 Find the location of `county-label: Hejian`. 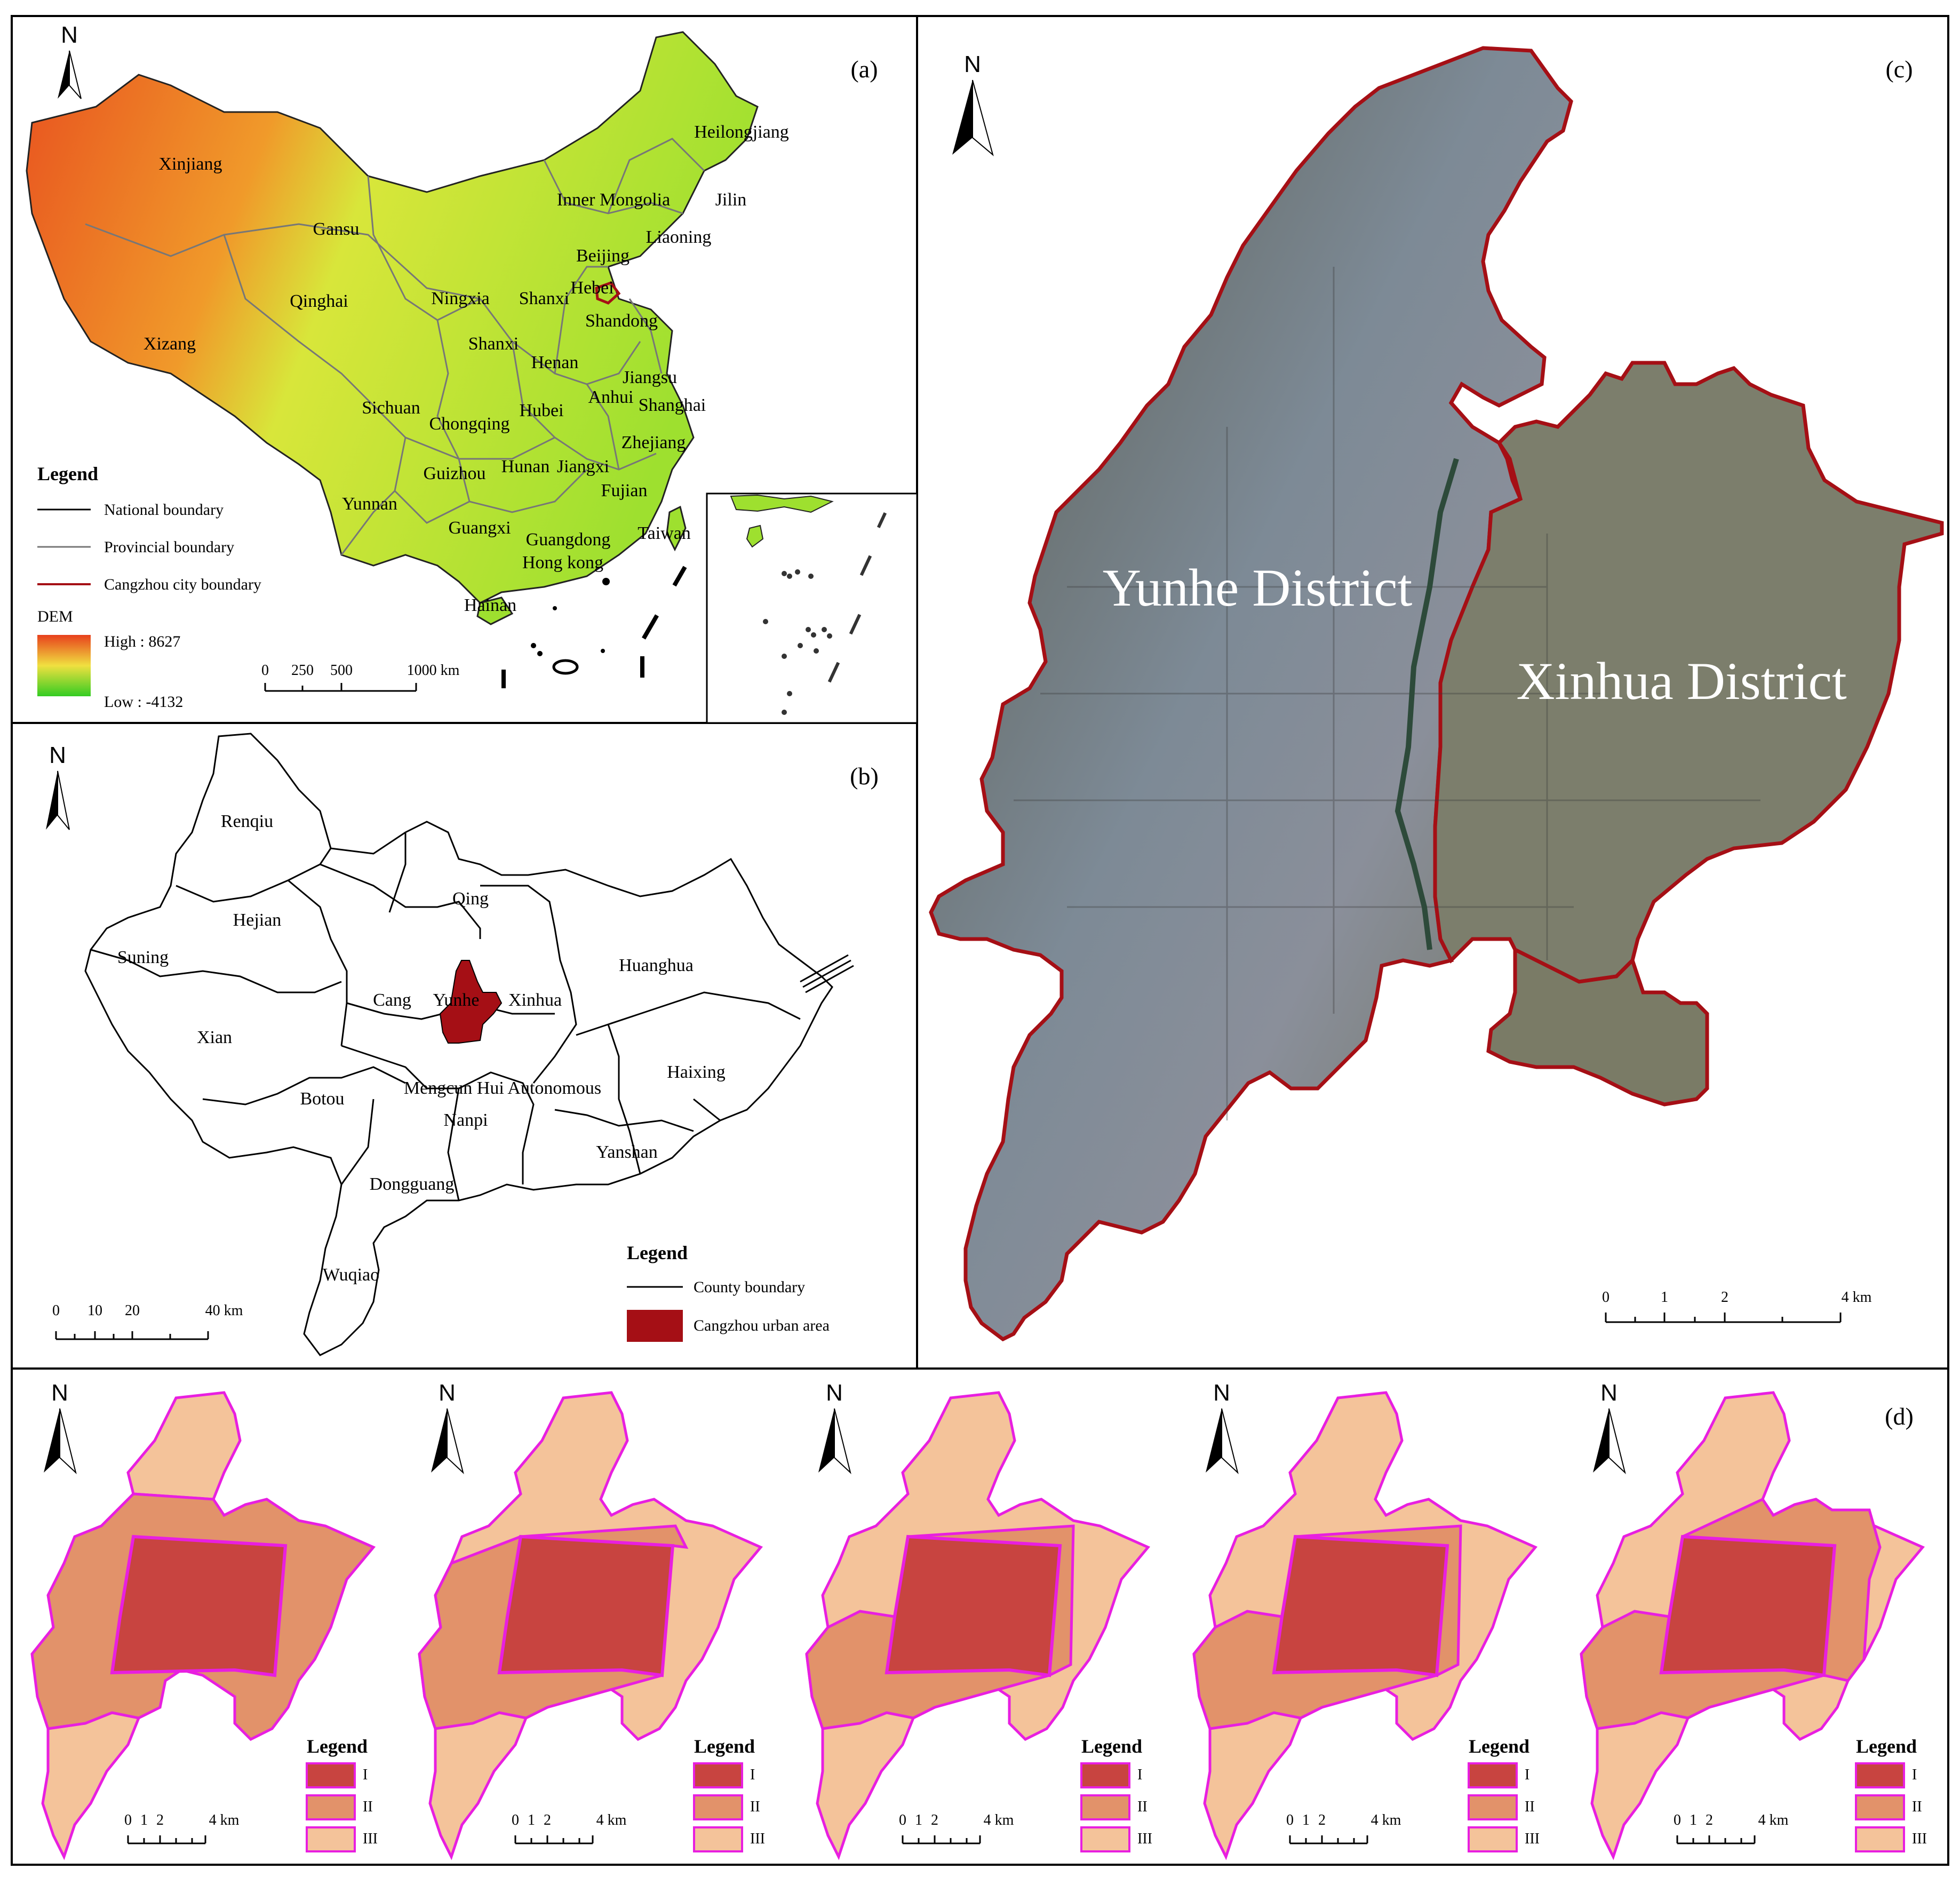

county-label: Hejian is located at coordinates (257, 920).